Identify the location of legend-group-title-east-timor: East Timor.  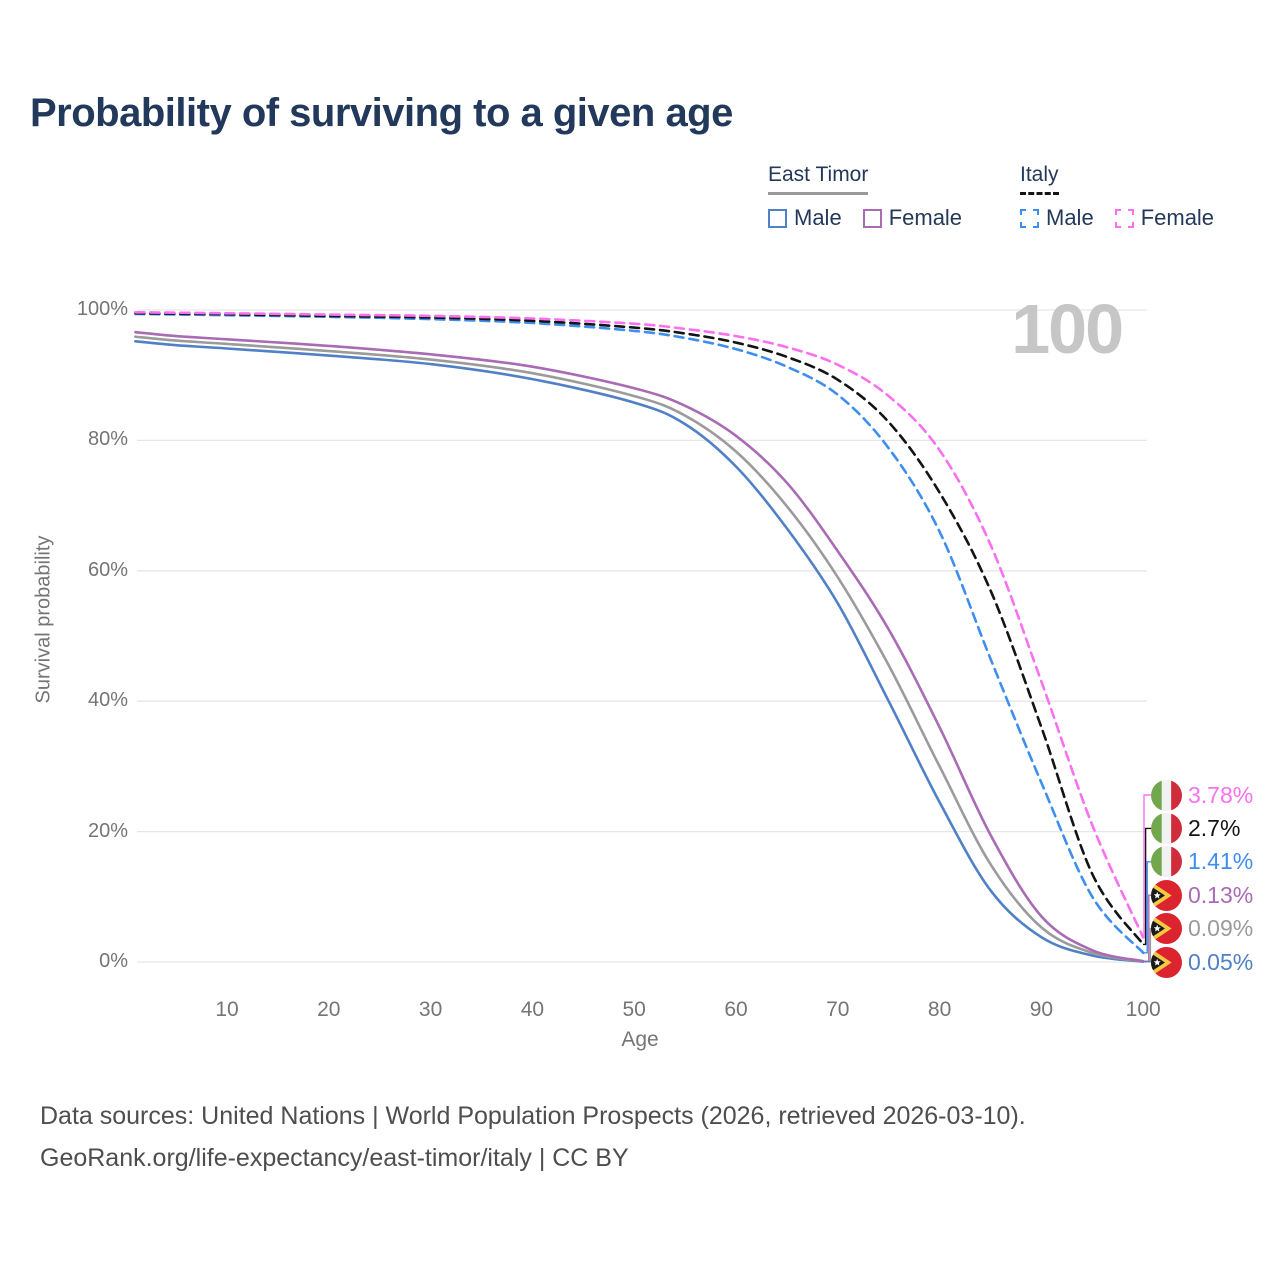
(818, 179).